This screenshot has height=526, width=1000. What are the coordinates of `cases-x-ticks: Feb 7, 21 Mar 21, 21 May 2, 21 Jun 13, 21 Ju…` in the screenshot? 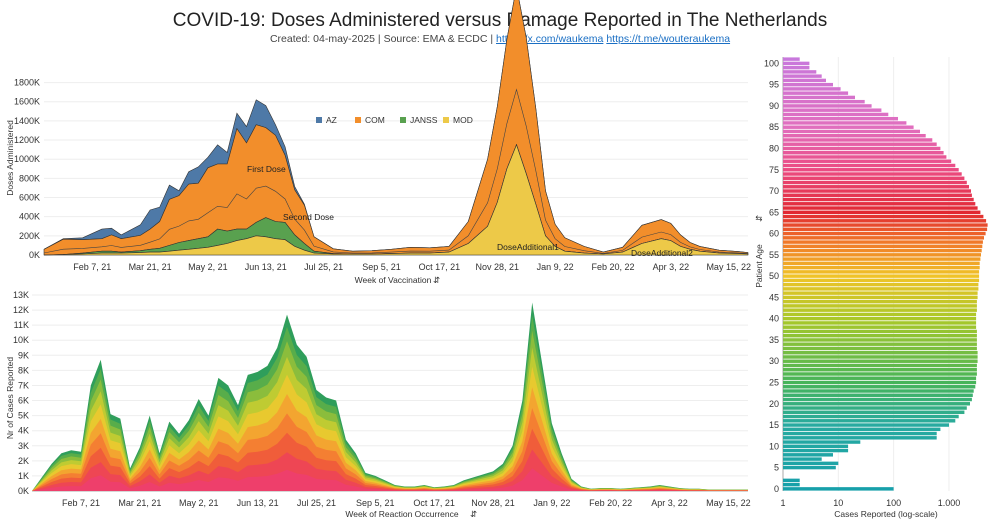 It's located at (406, 503).